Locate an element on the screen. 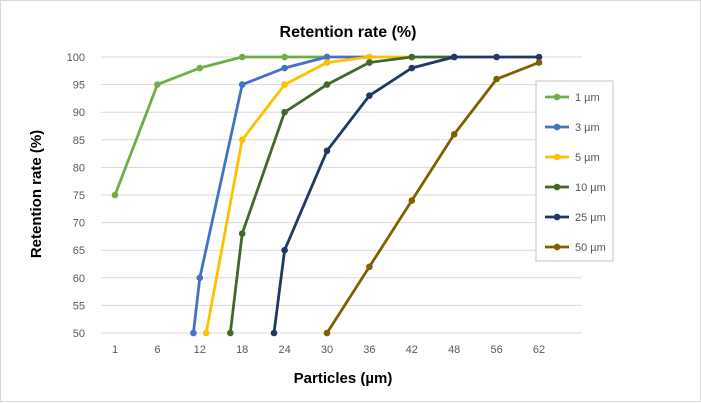 The image size is (701, 403). y-tick-label: 75 is located at coordinates (79, 196).